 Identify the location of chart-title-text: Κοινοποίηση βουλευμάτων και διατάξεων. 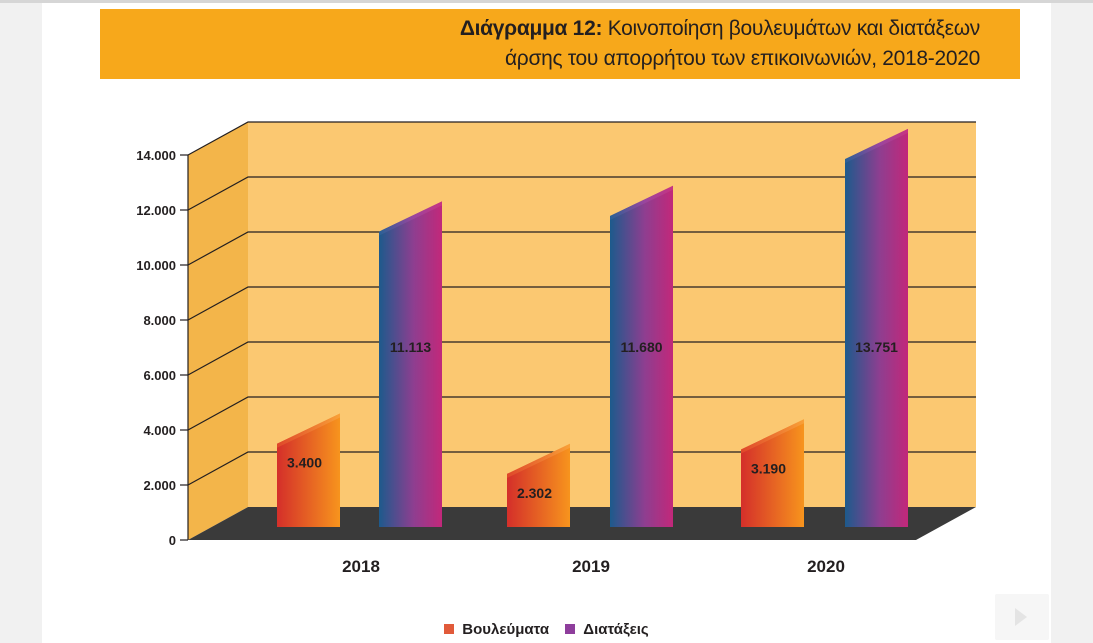
(794, 28).